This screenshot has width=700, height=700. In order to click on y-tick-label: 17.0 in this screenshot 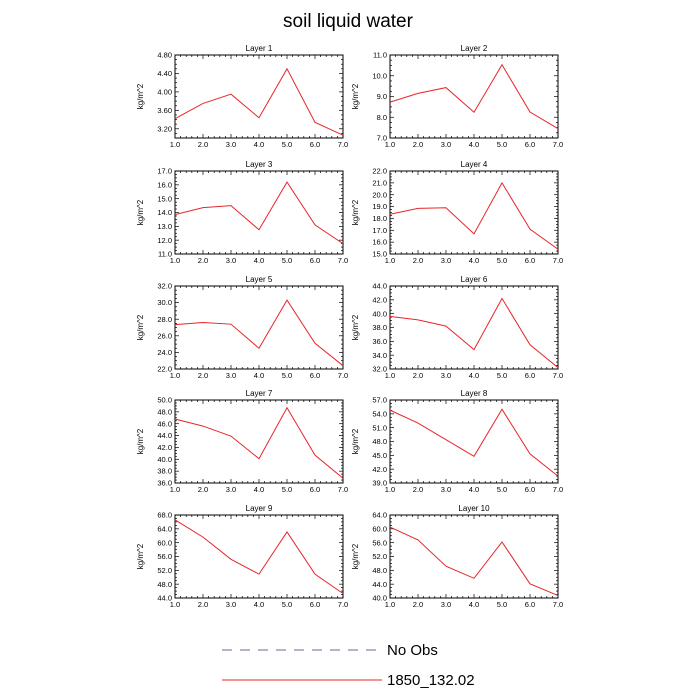, I will do `click(379, 230)`.